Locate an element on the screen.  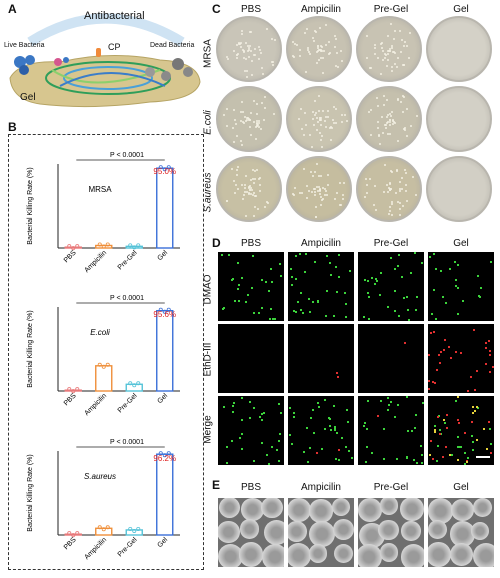
tick-label-pbs: PBS is located at coordinates (70, 256).